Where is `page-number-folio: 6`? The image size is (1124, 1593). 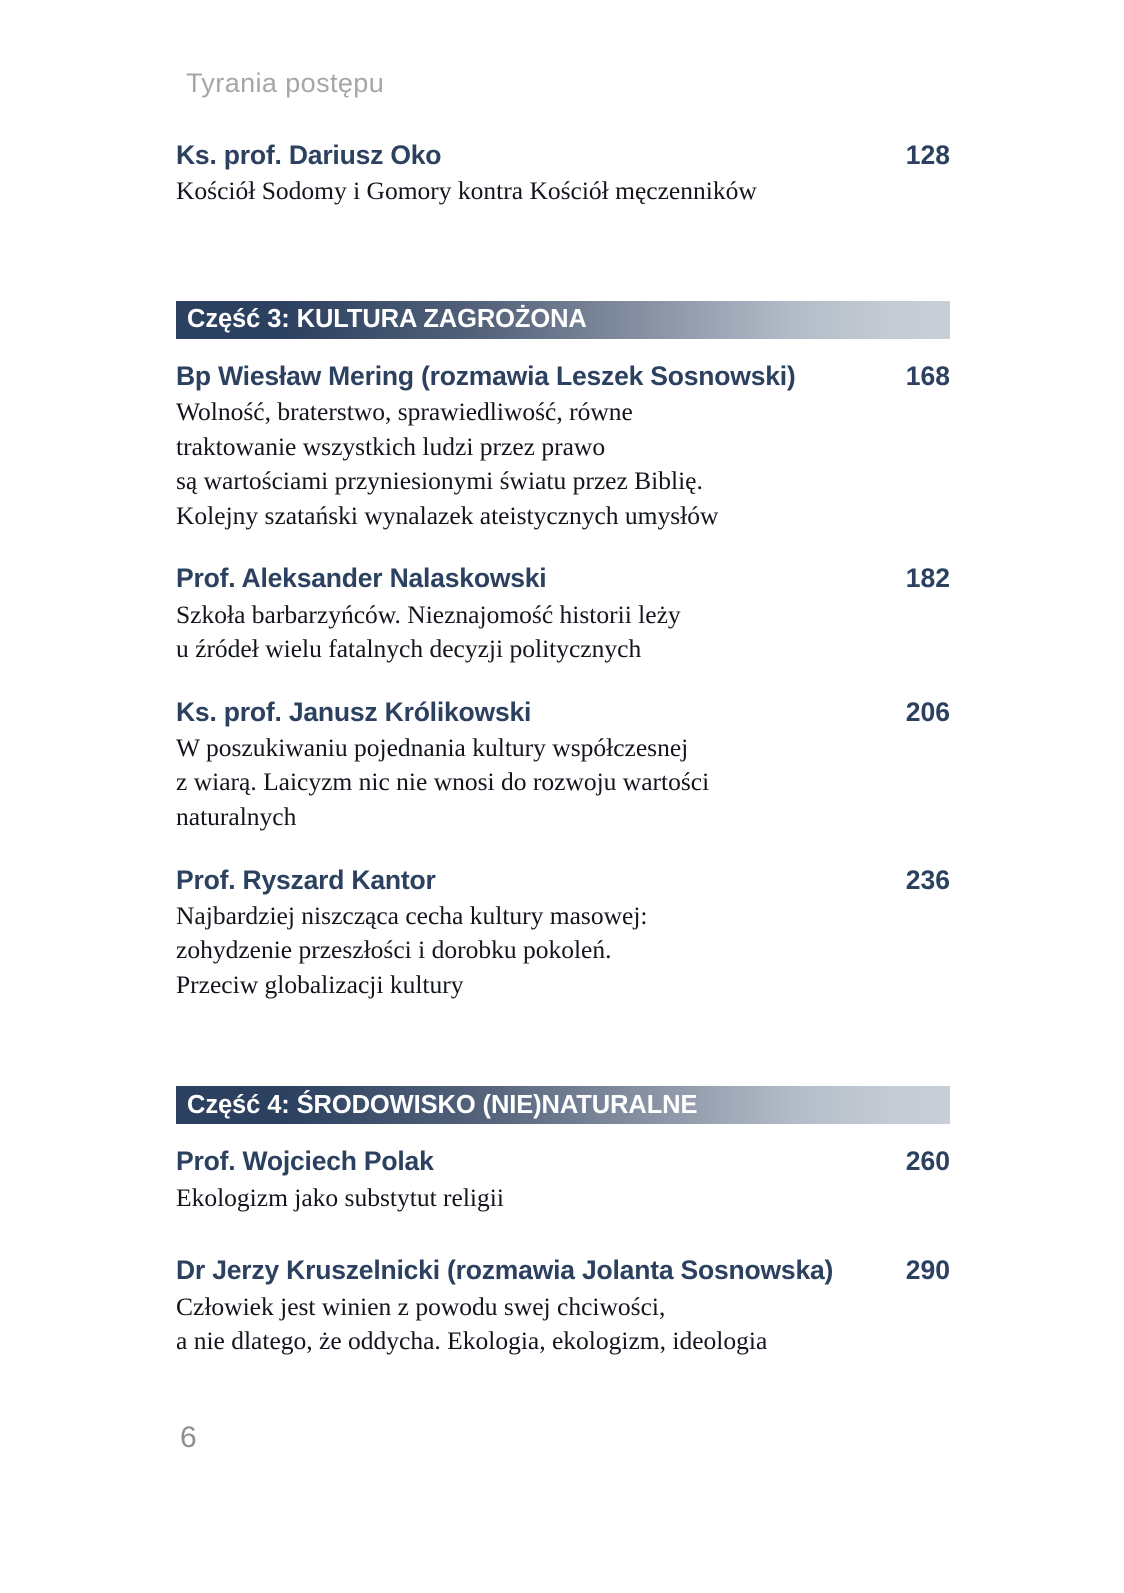 page-number-folio: 6 is located at coordinates (188, 1437).